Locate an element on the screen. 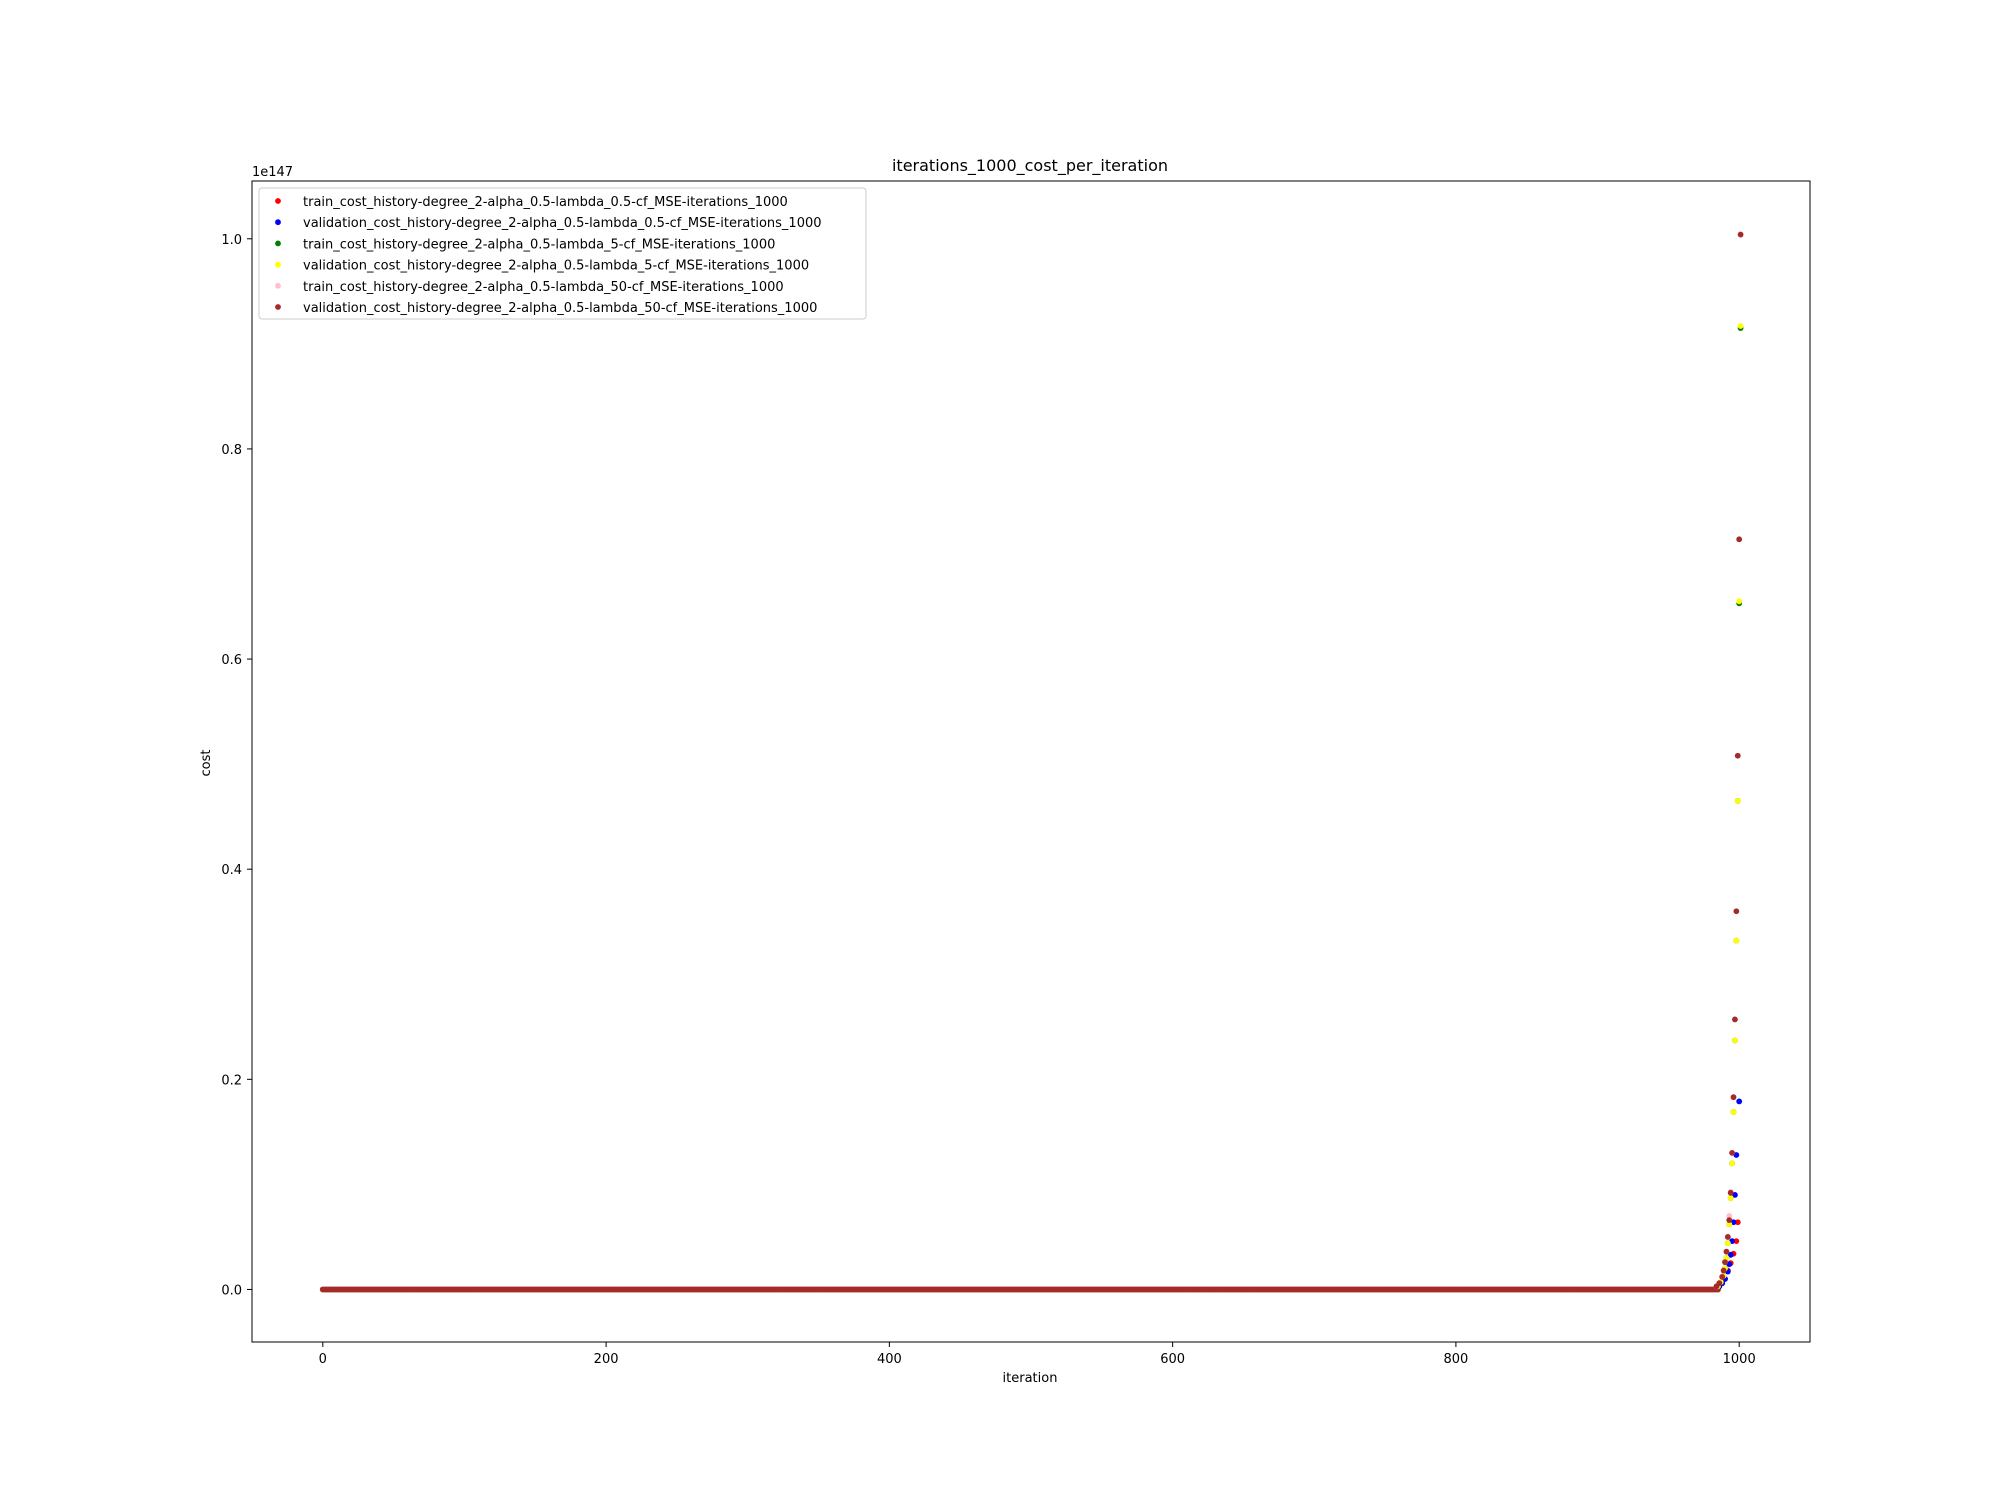 The width and height of the screenshot is (2000, 1500). x-tick-label: 800 is located at coordinates (1455, 1359).